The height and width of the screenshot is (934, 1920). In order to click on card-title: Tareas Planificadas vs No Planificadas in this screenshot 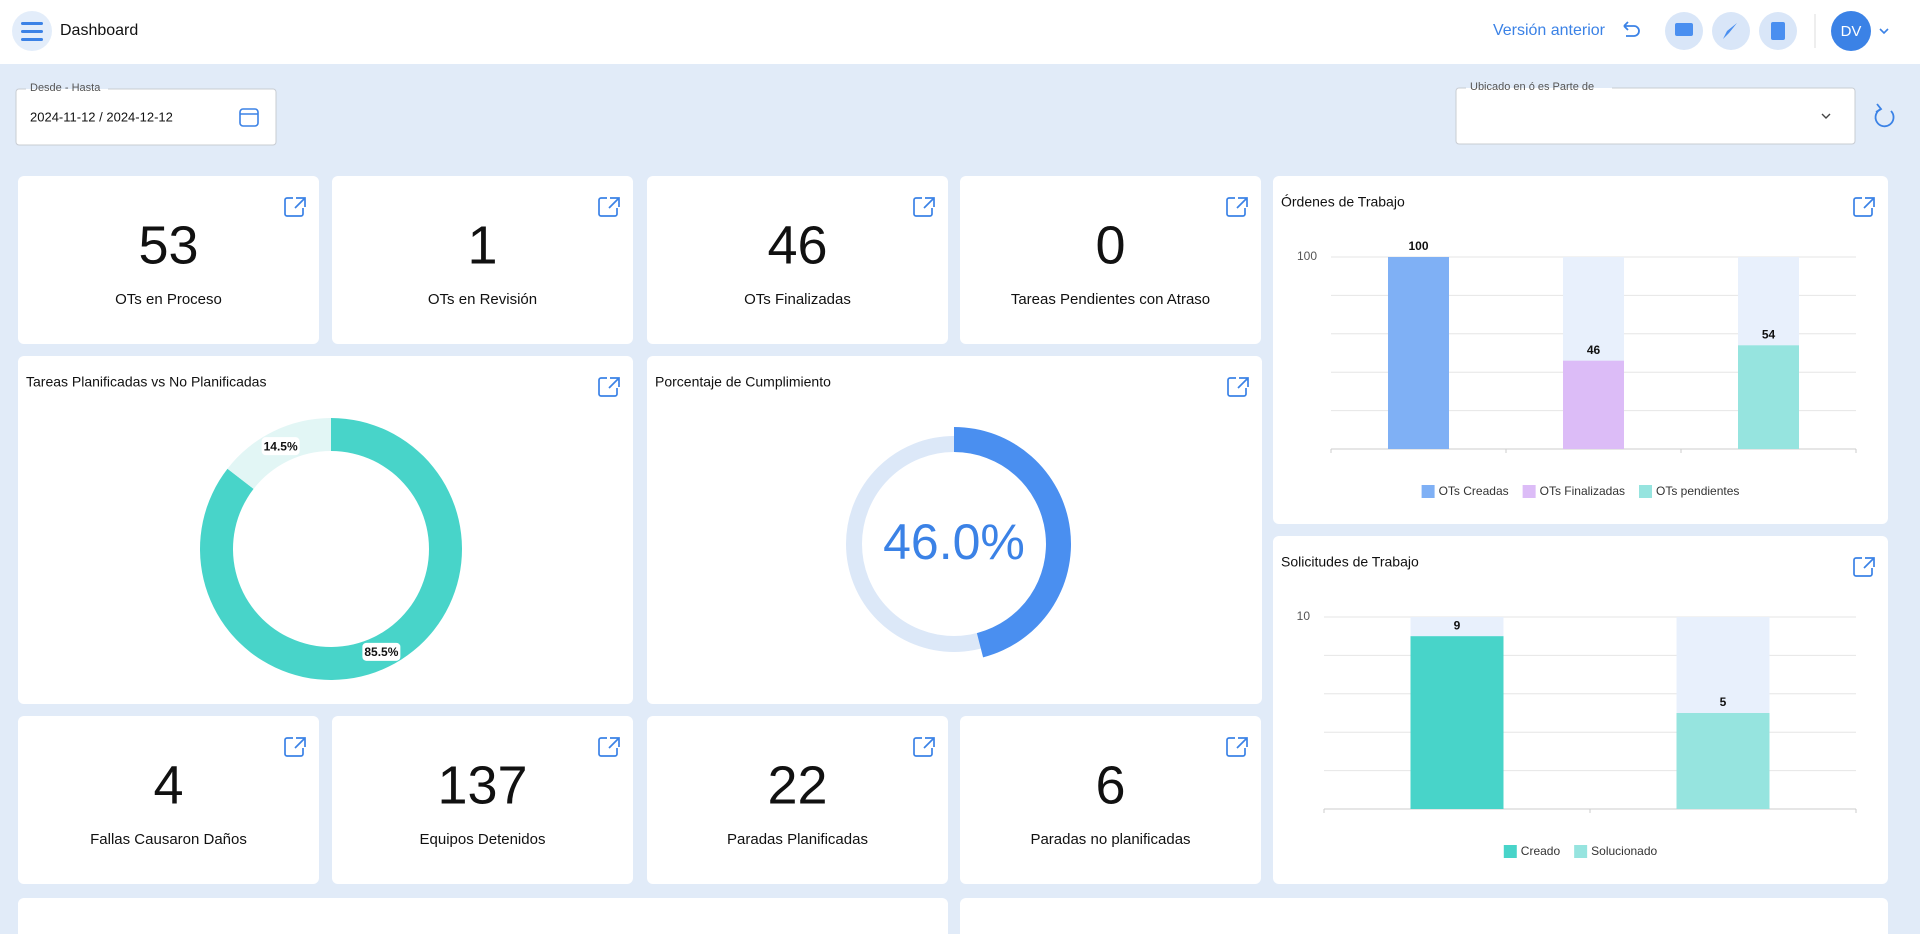, I will do `click(146, 382)`.